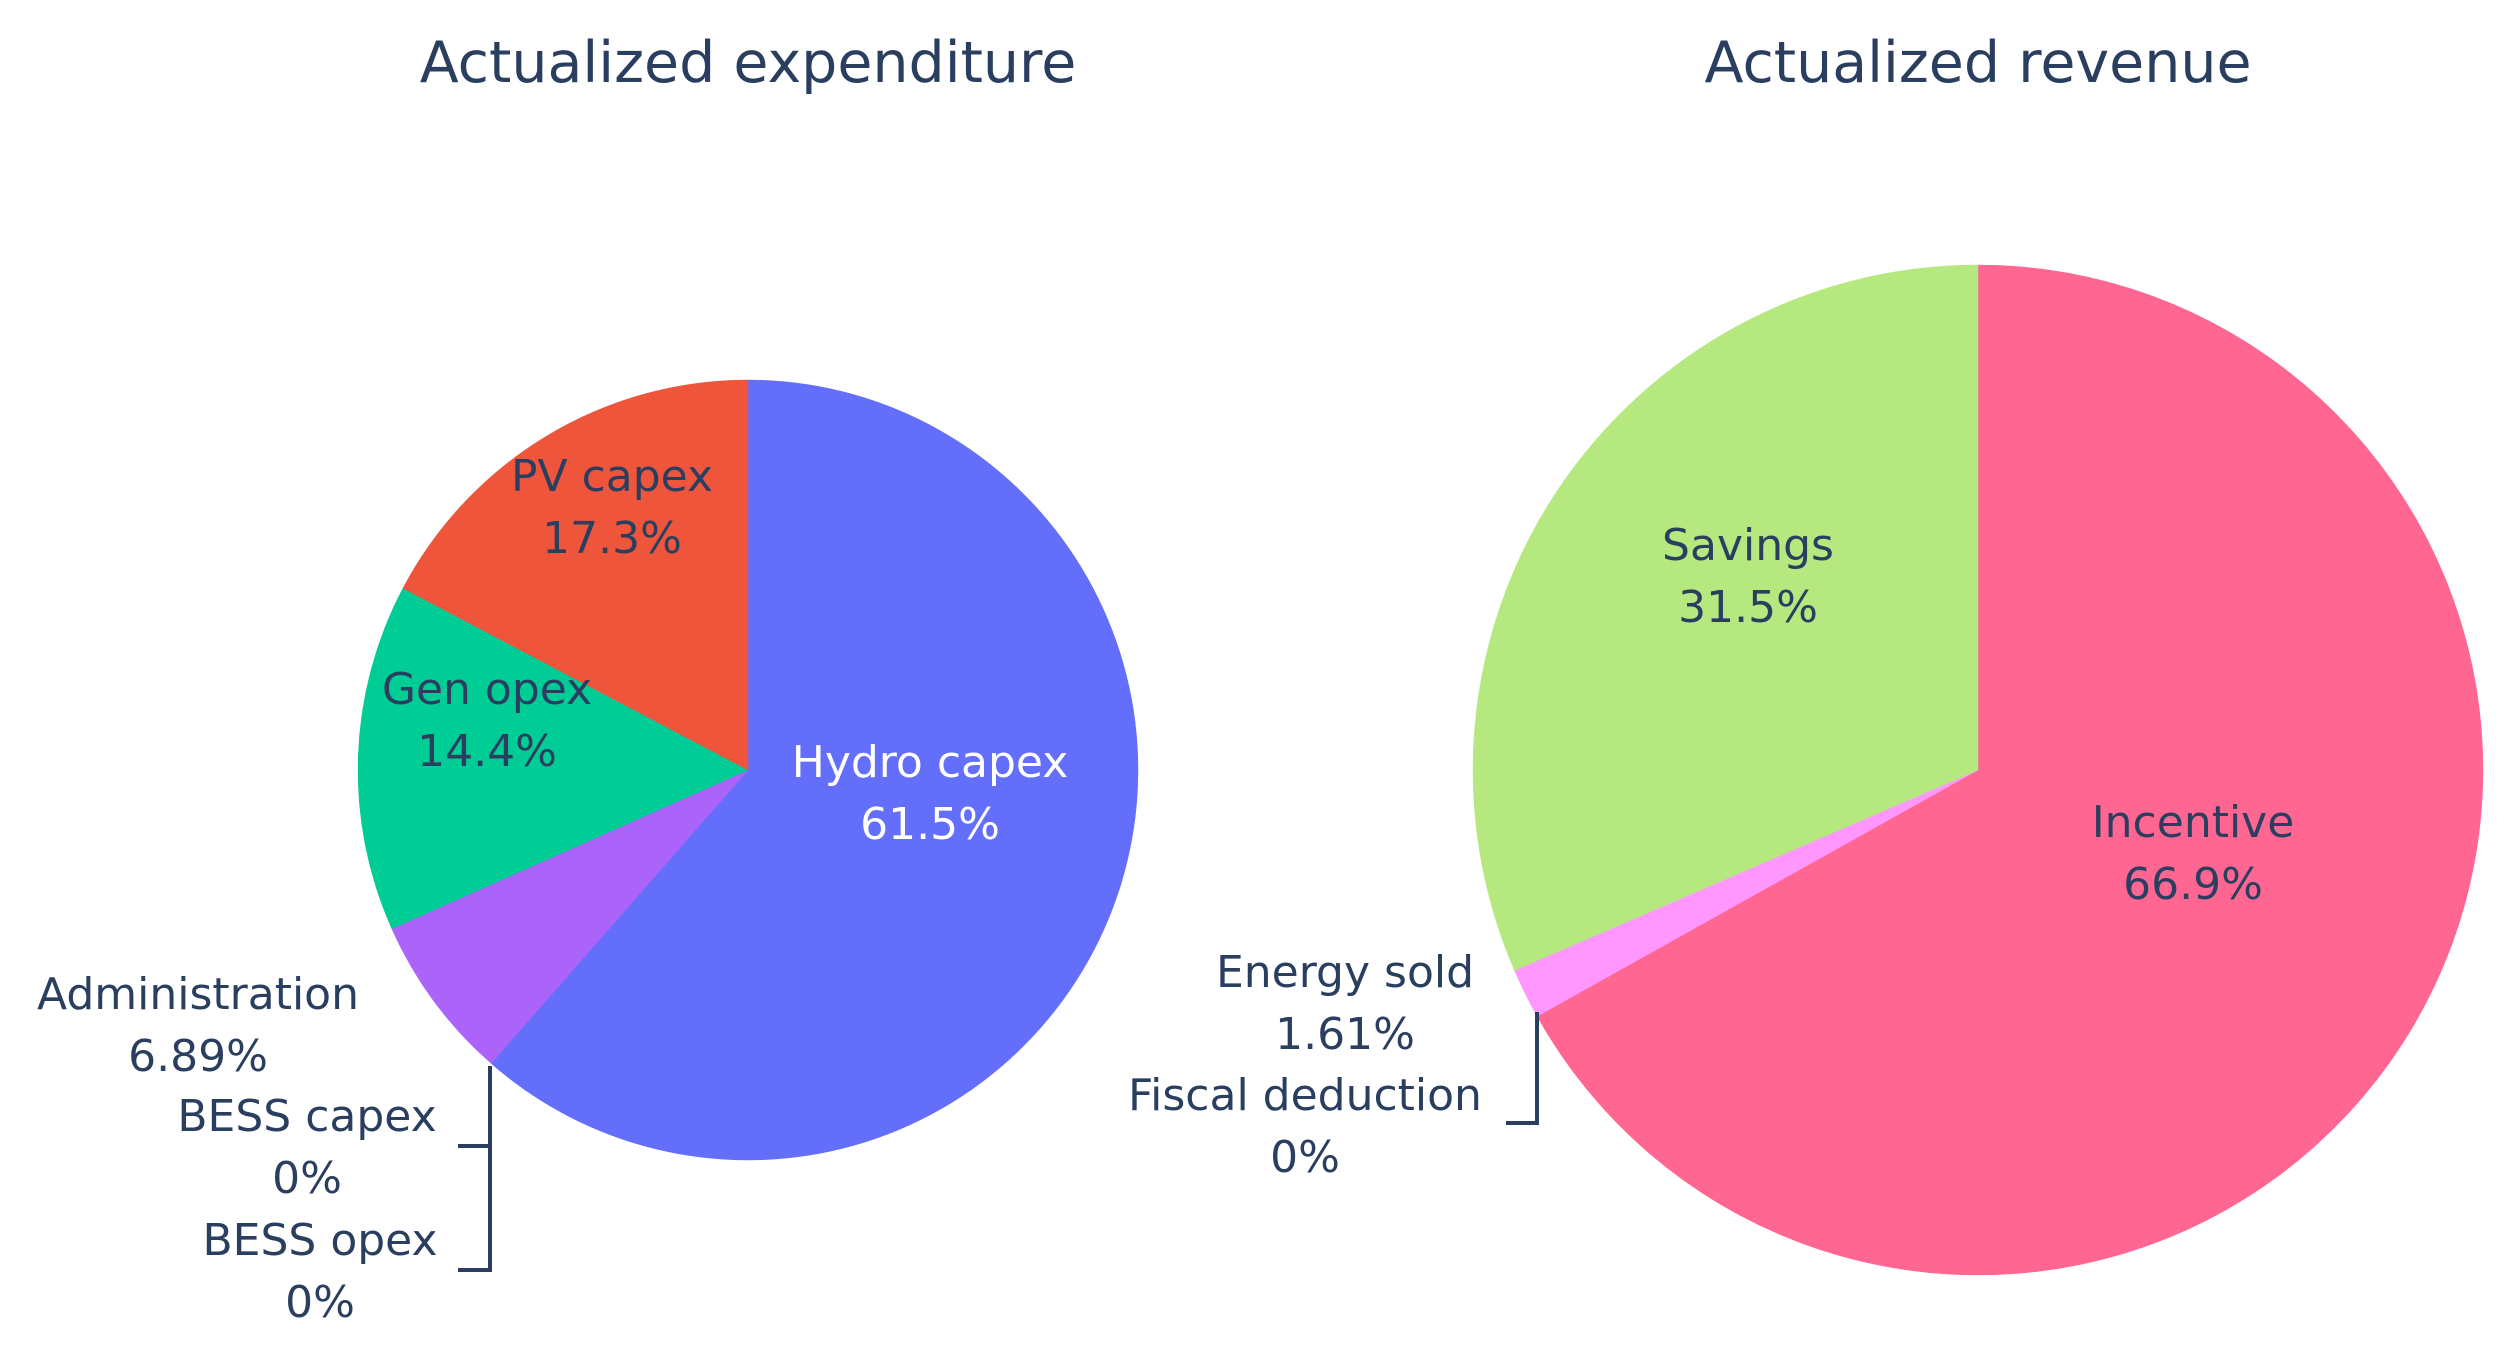  I want to click on slice-label-energy-sold: Energy sold, so click(1345, 972).